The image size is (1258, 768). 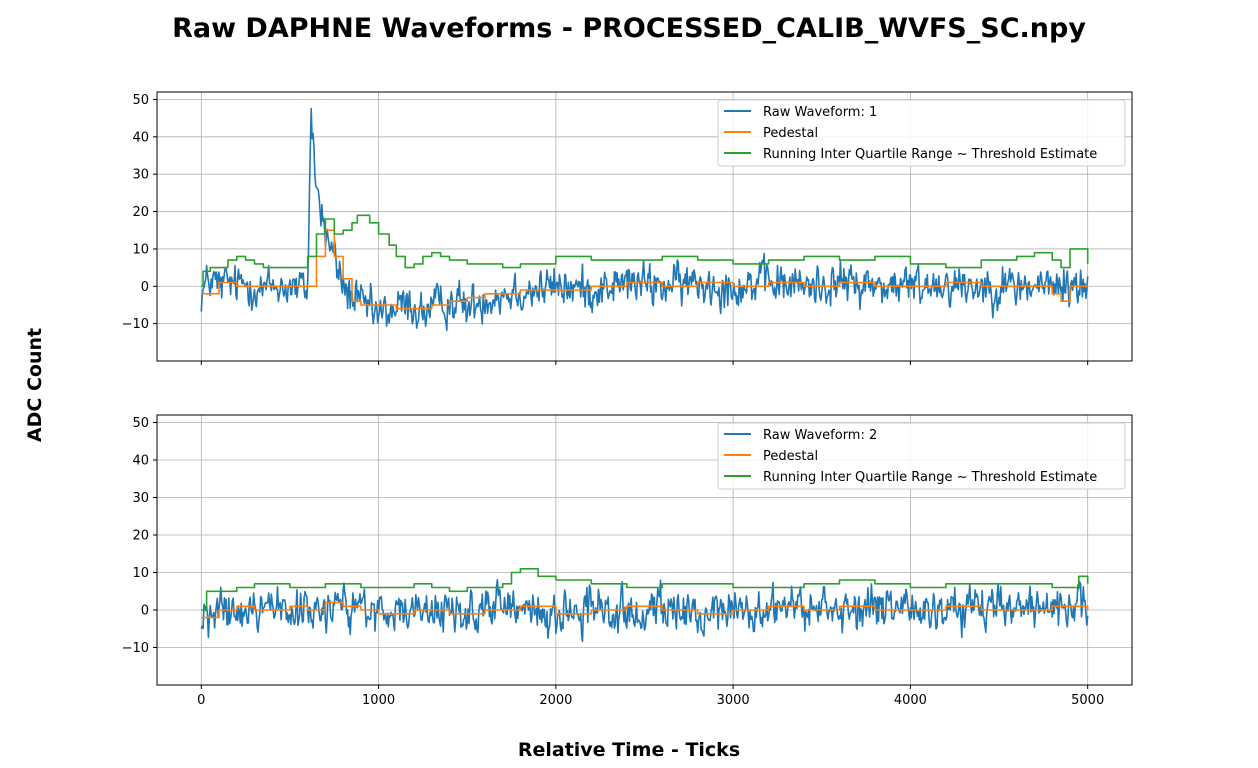 I want to click on x-axis-label: Relative Time - Ticks, so click(x=629, y=750).